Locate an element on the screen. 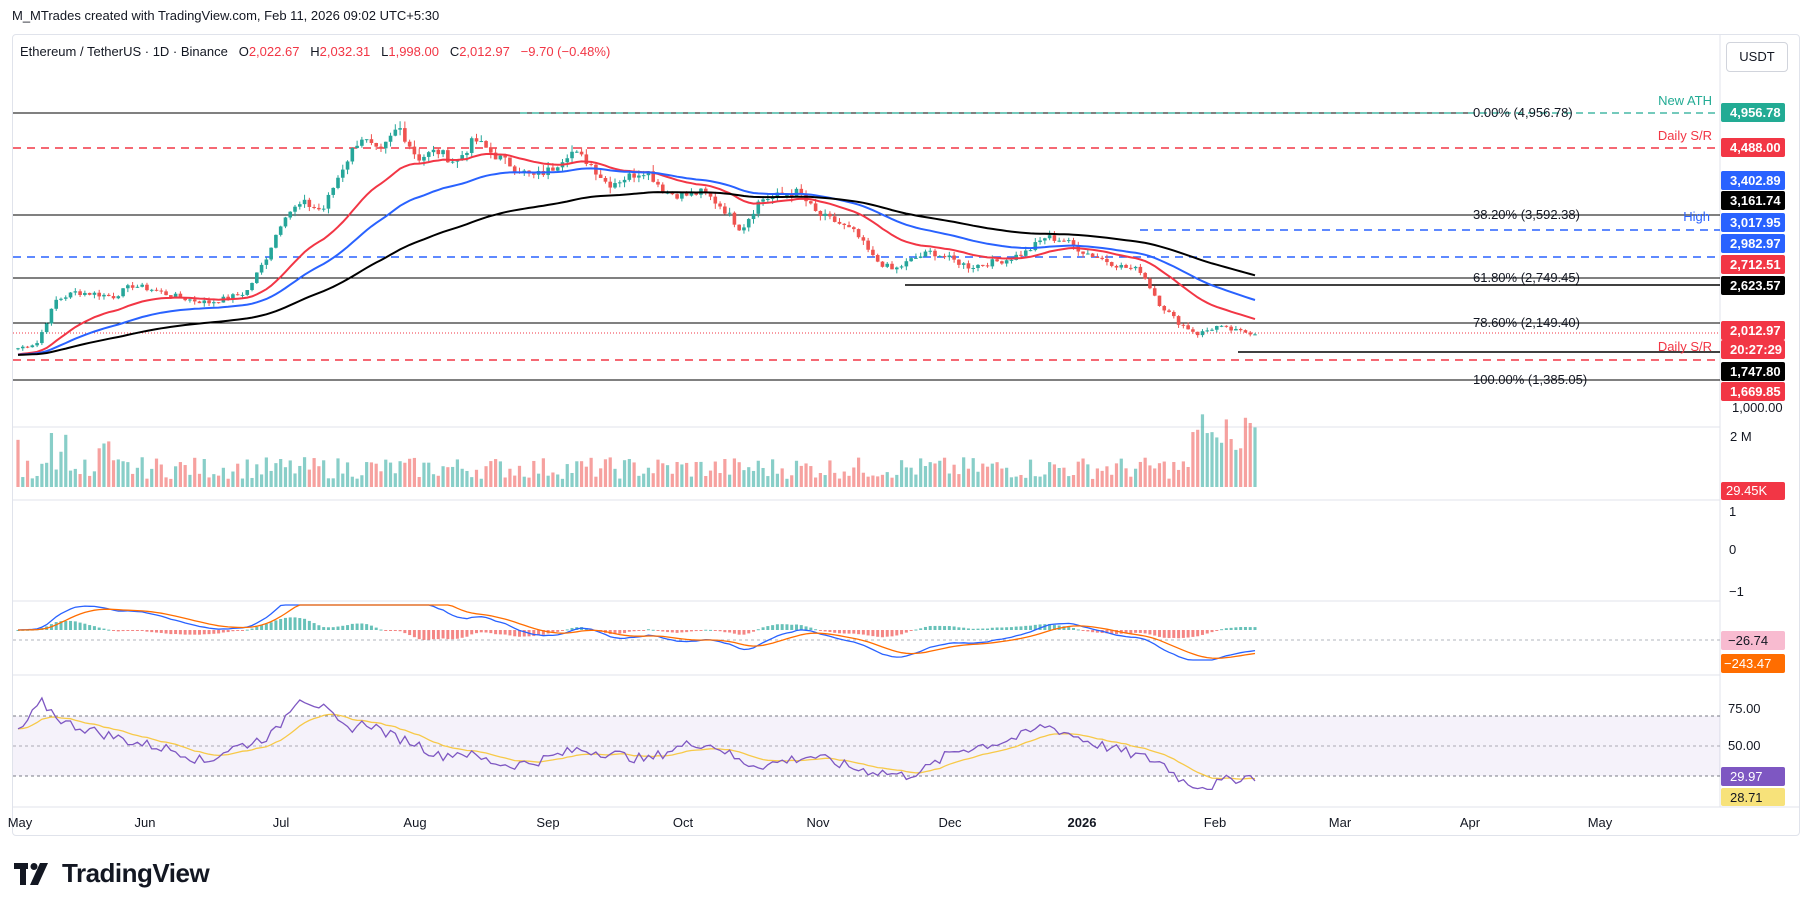  tradingview-logo: TradingView is located at coordinates (112, 873).